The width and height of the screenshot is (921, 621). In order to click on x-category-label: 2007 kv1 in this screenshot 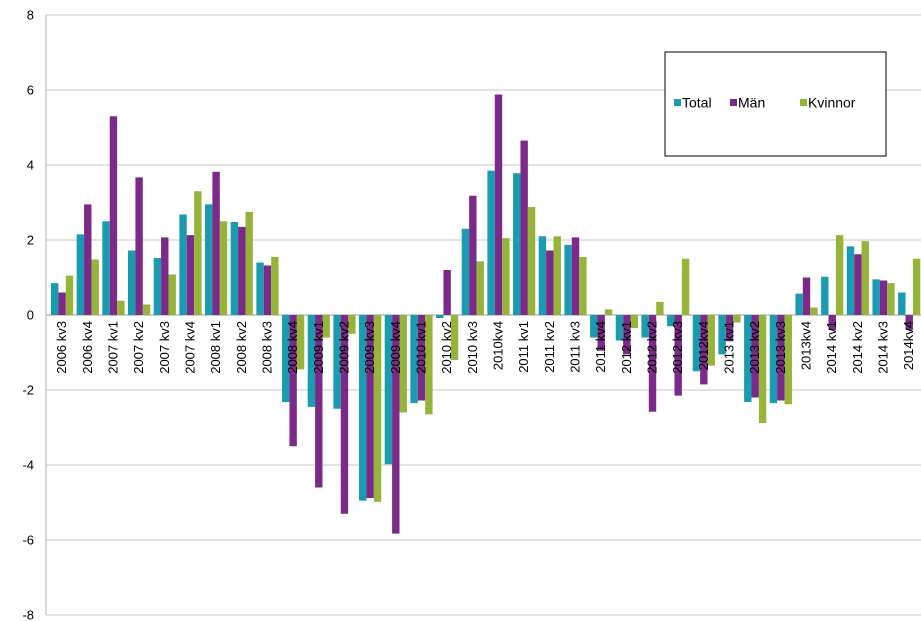, I will do `click(112, 347)`.